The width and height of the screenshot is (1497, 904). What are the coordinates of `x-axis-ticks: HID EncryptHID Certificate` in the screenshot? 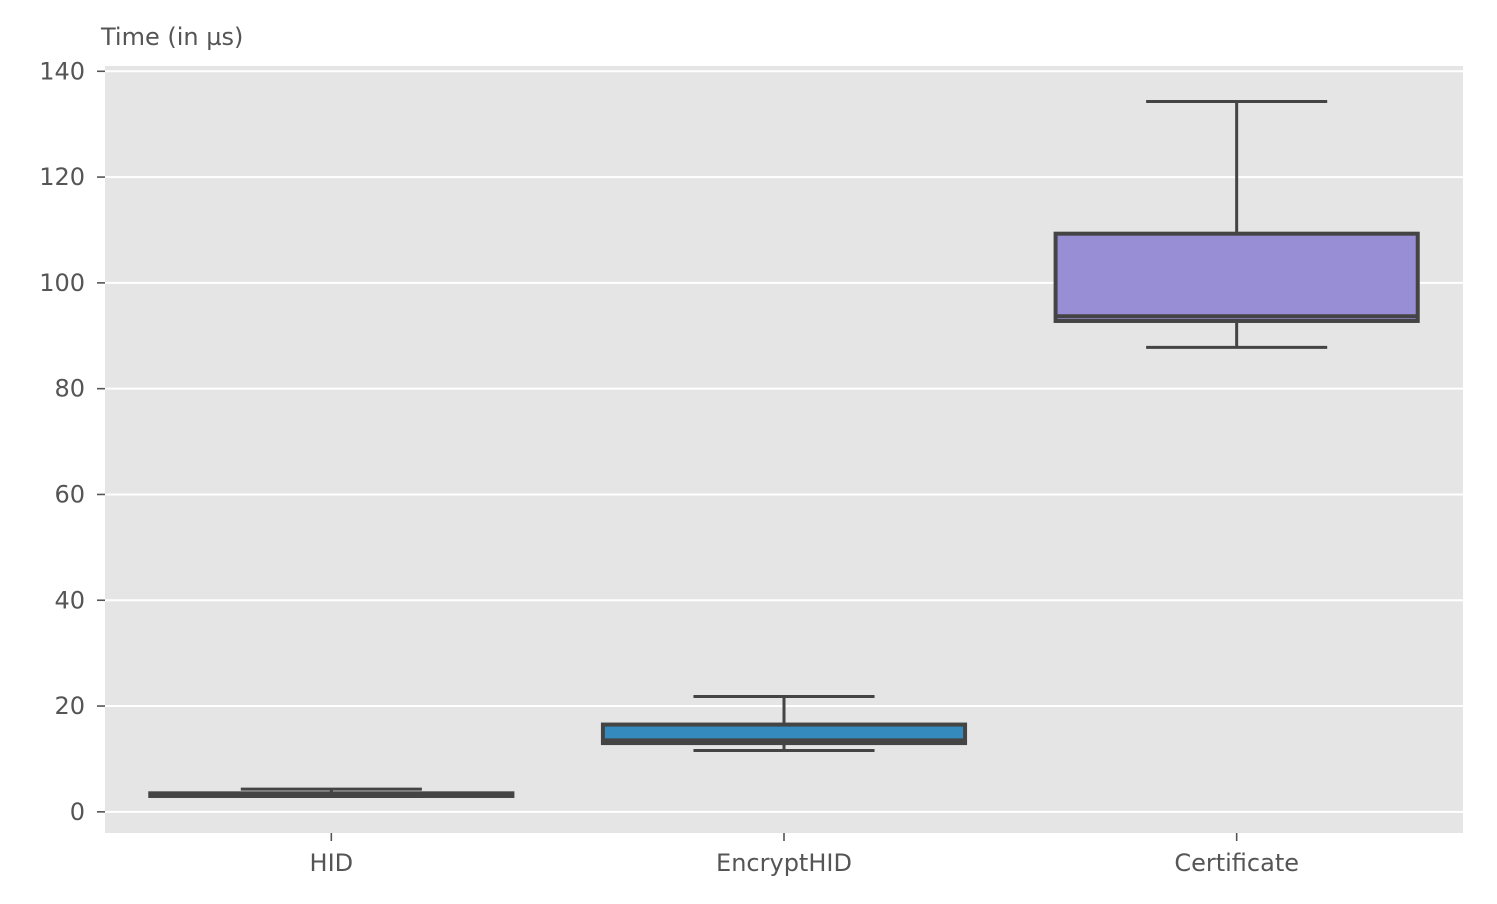 It's located at (804, 855).